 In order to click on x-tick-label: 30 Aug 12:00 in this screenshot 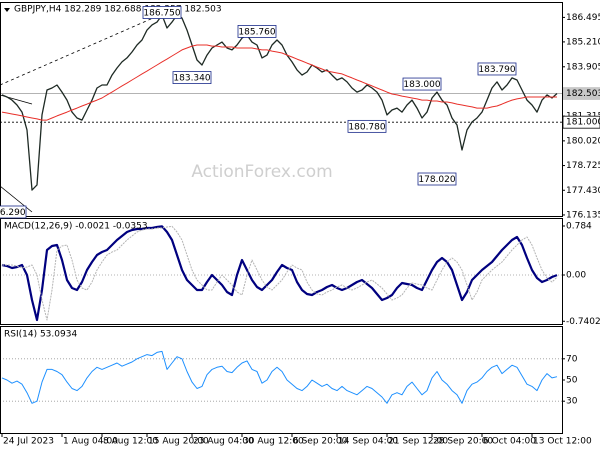, I will do `click(273, 442)`.